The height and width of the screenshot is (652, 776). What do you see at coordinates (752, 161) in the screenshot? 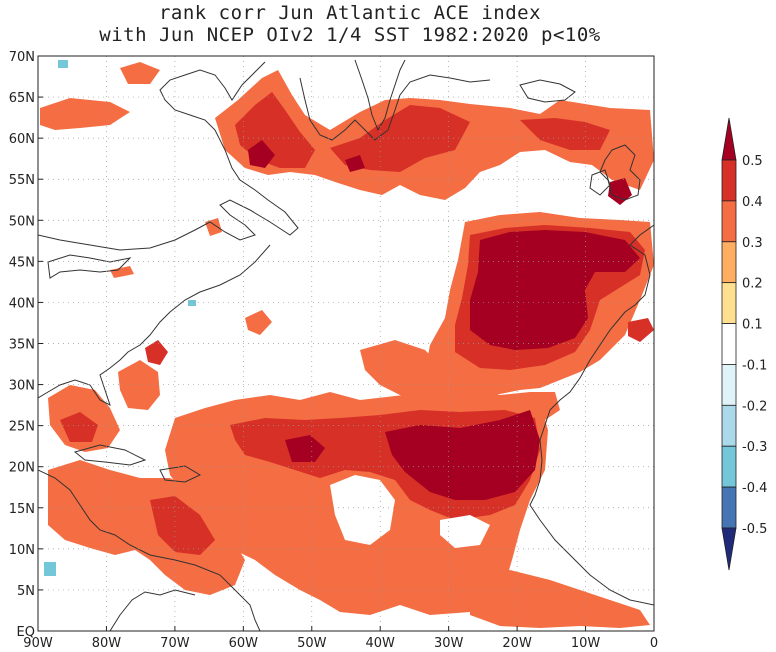
I see `colorbar-label: 0.5` at bounding box center [752, 161].